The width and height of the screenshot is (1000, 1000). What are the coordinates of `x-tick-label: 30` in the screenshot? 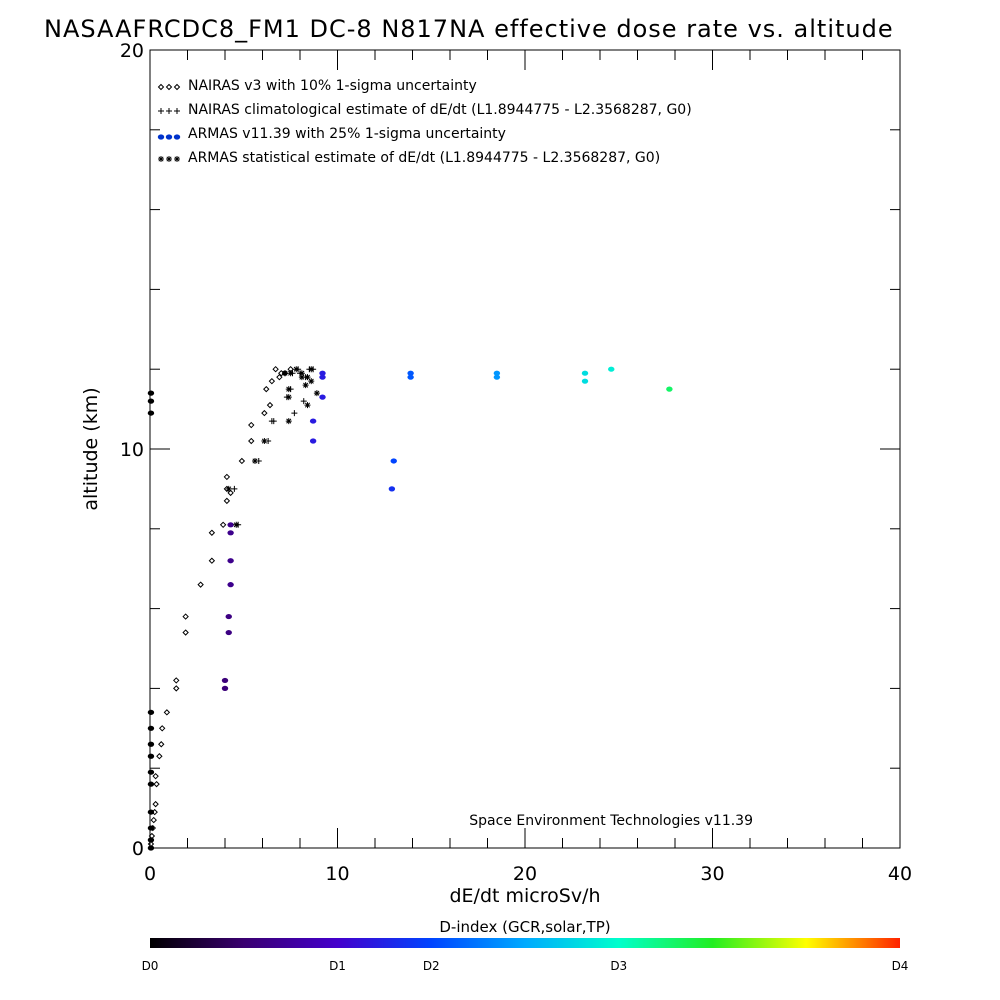 It's located at (712, 874).